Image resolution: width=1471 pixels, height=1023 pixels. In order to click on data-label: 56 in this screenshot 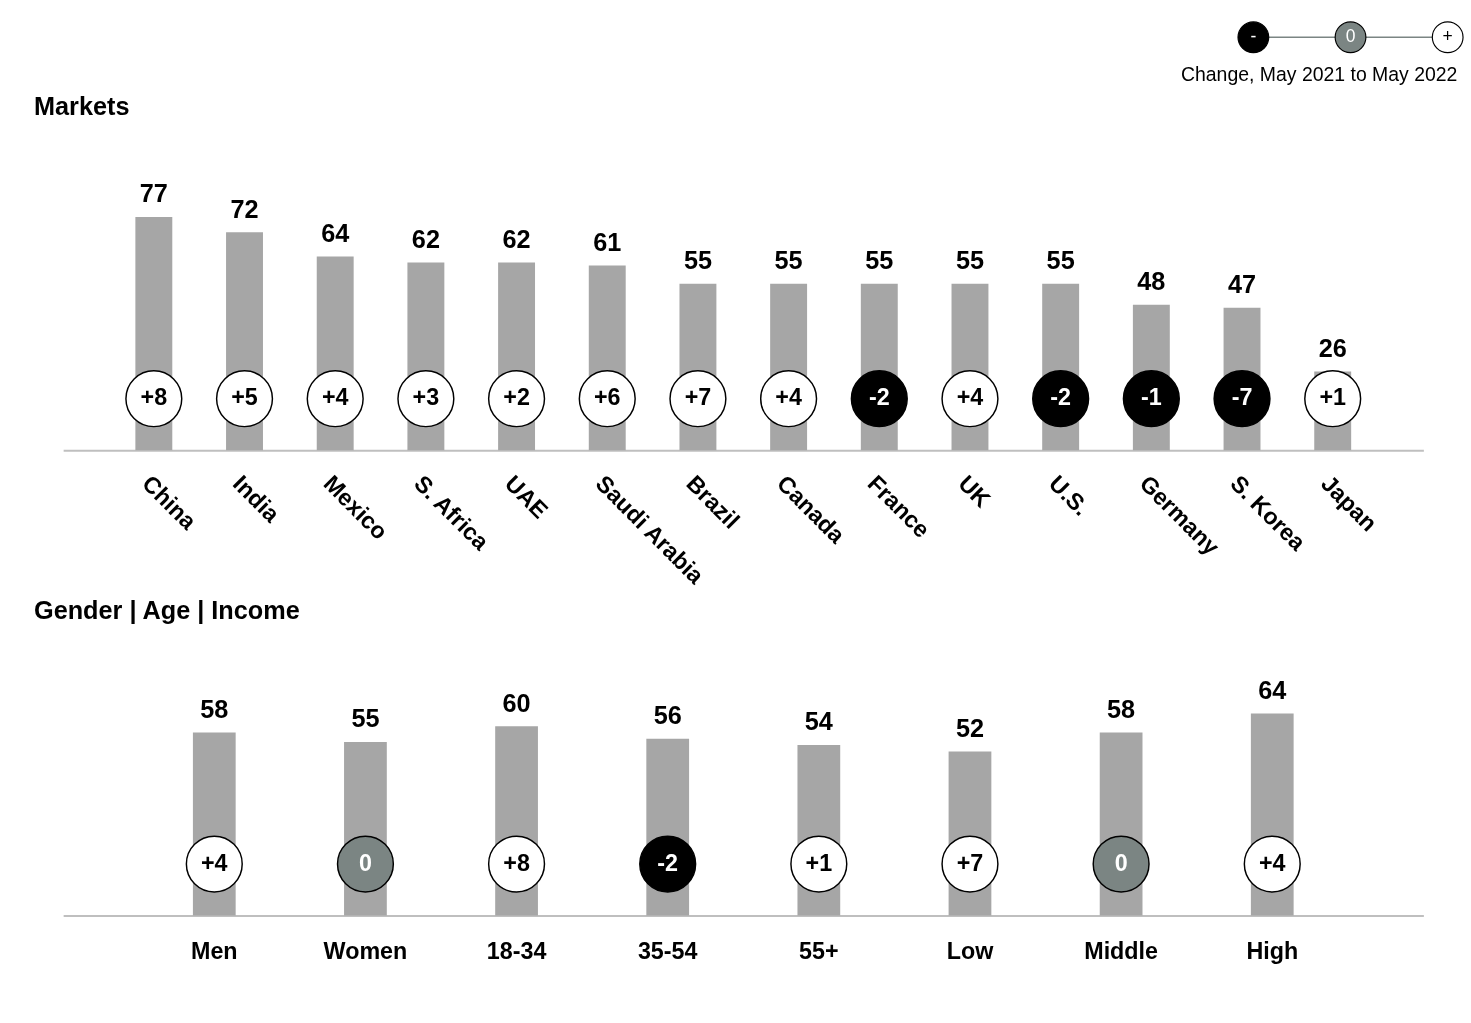, I will do `click(667, 715)`.